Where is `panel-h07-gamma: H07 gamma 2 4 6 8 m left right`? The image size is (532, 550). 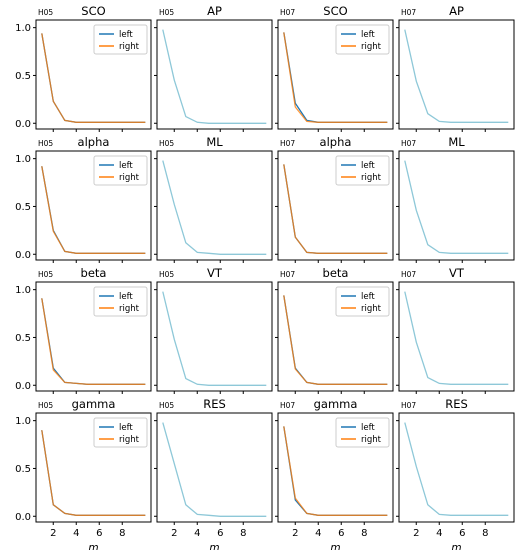 panel-h07-gamma: H07 gamma 2 4 6 8 m left right is located at coordinates (334, 473).